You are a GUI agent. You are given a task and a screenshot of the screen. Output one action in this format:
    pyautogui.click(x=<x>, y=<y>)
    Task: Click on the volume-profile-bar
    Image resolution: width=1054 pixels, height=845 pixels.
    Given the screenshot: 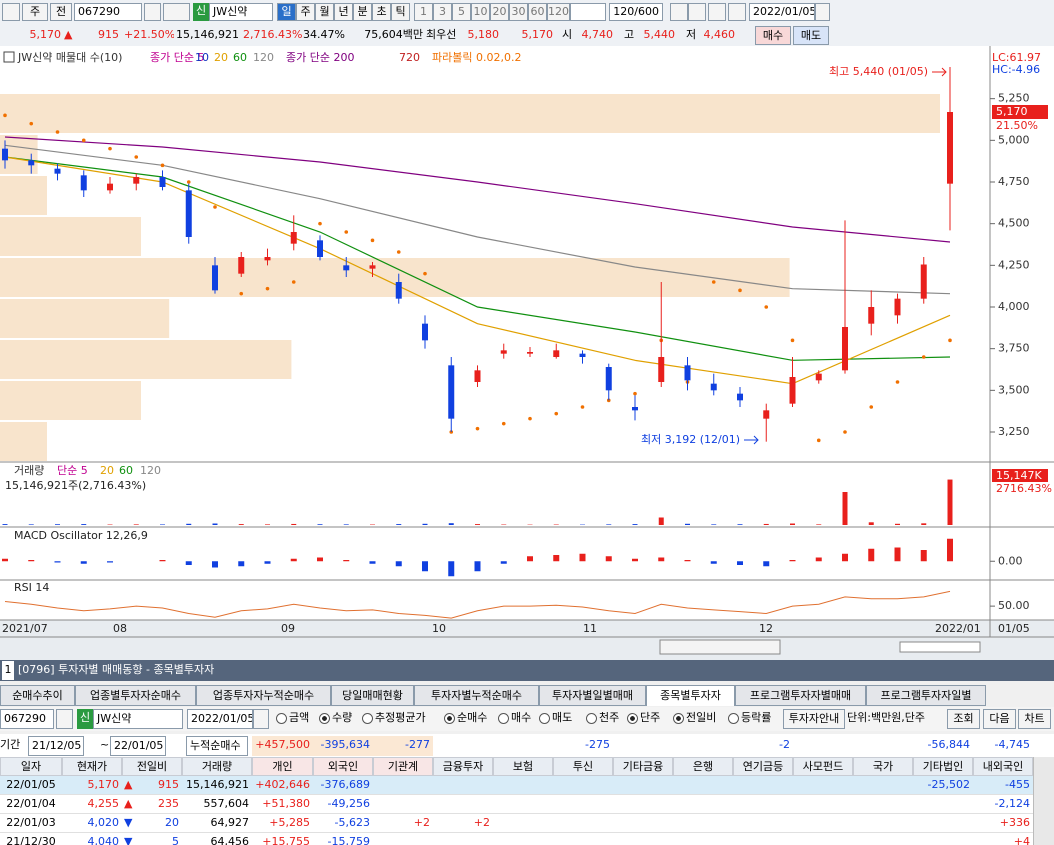 What is the action you would take?
    pyautogui.click(x=70, y=400)
    